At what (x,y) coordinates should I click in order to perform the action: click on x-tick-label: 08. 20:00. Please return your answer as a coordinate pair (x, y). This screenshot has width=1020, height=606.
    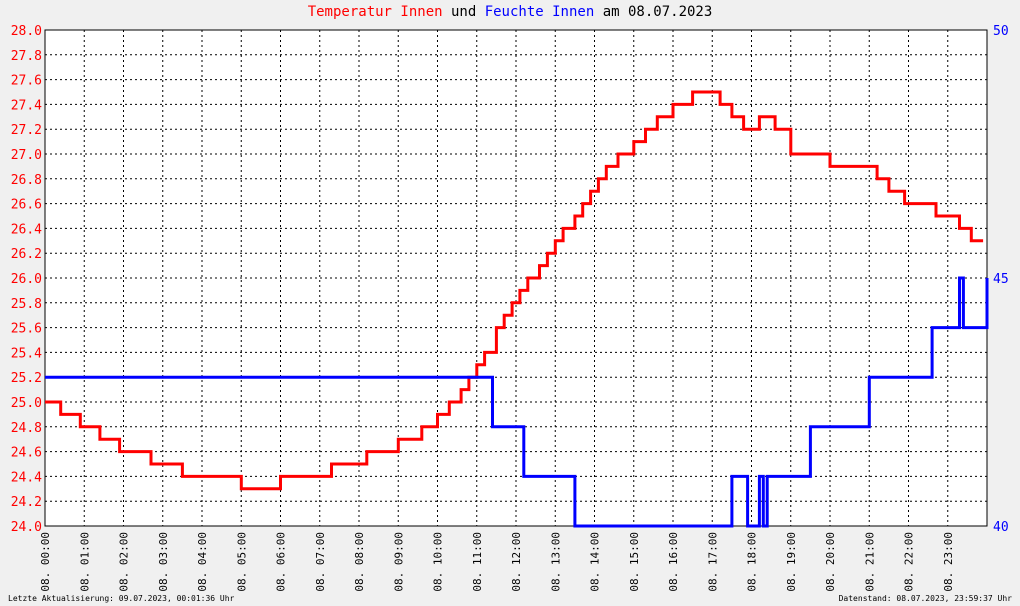
    Looking at the image, I should click on (830, 562).